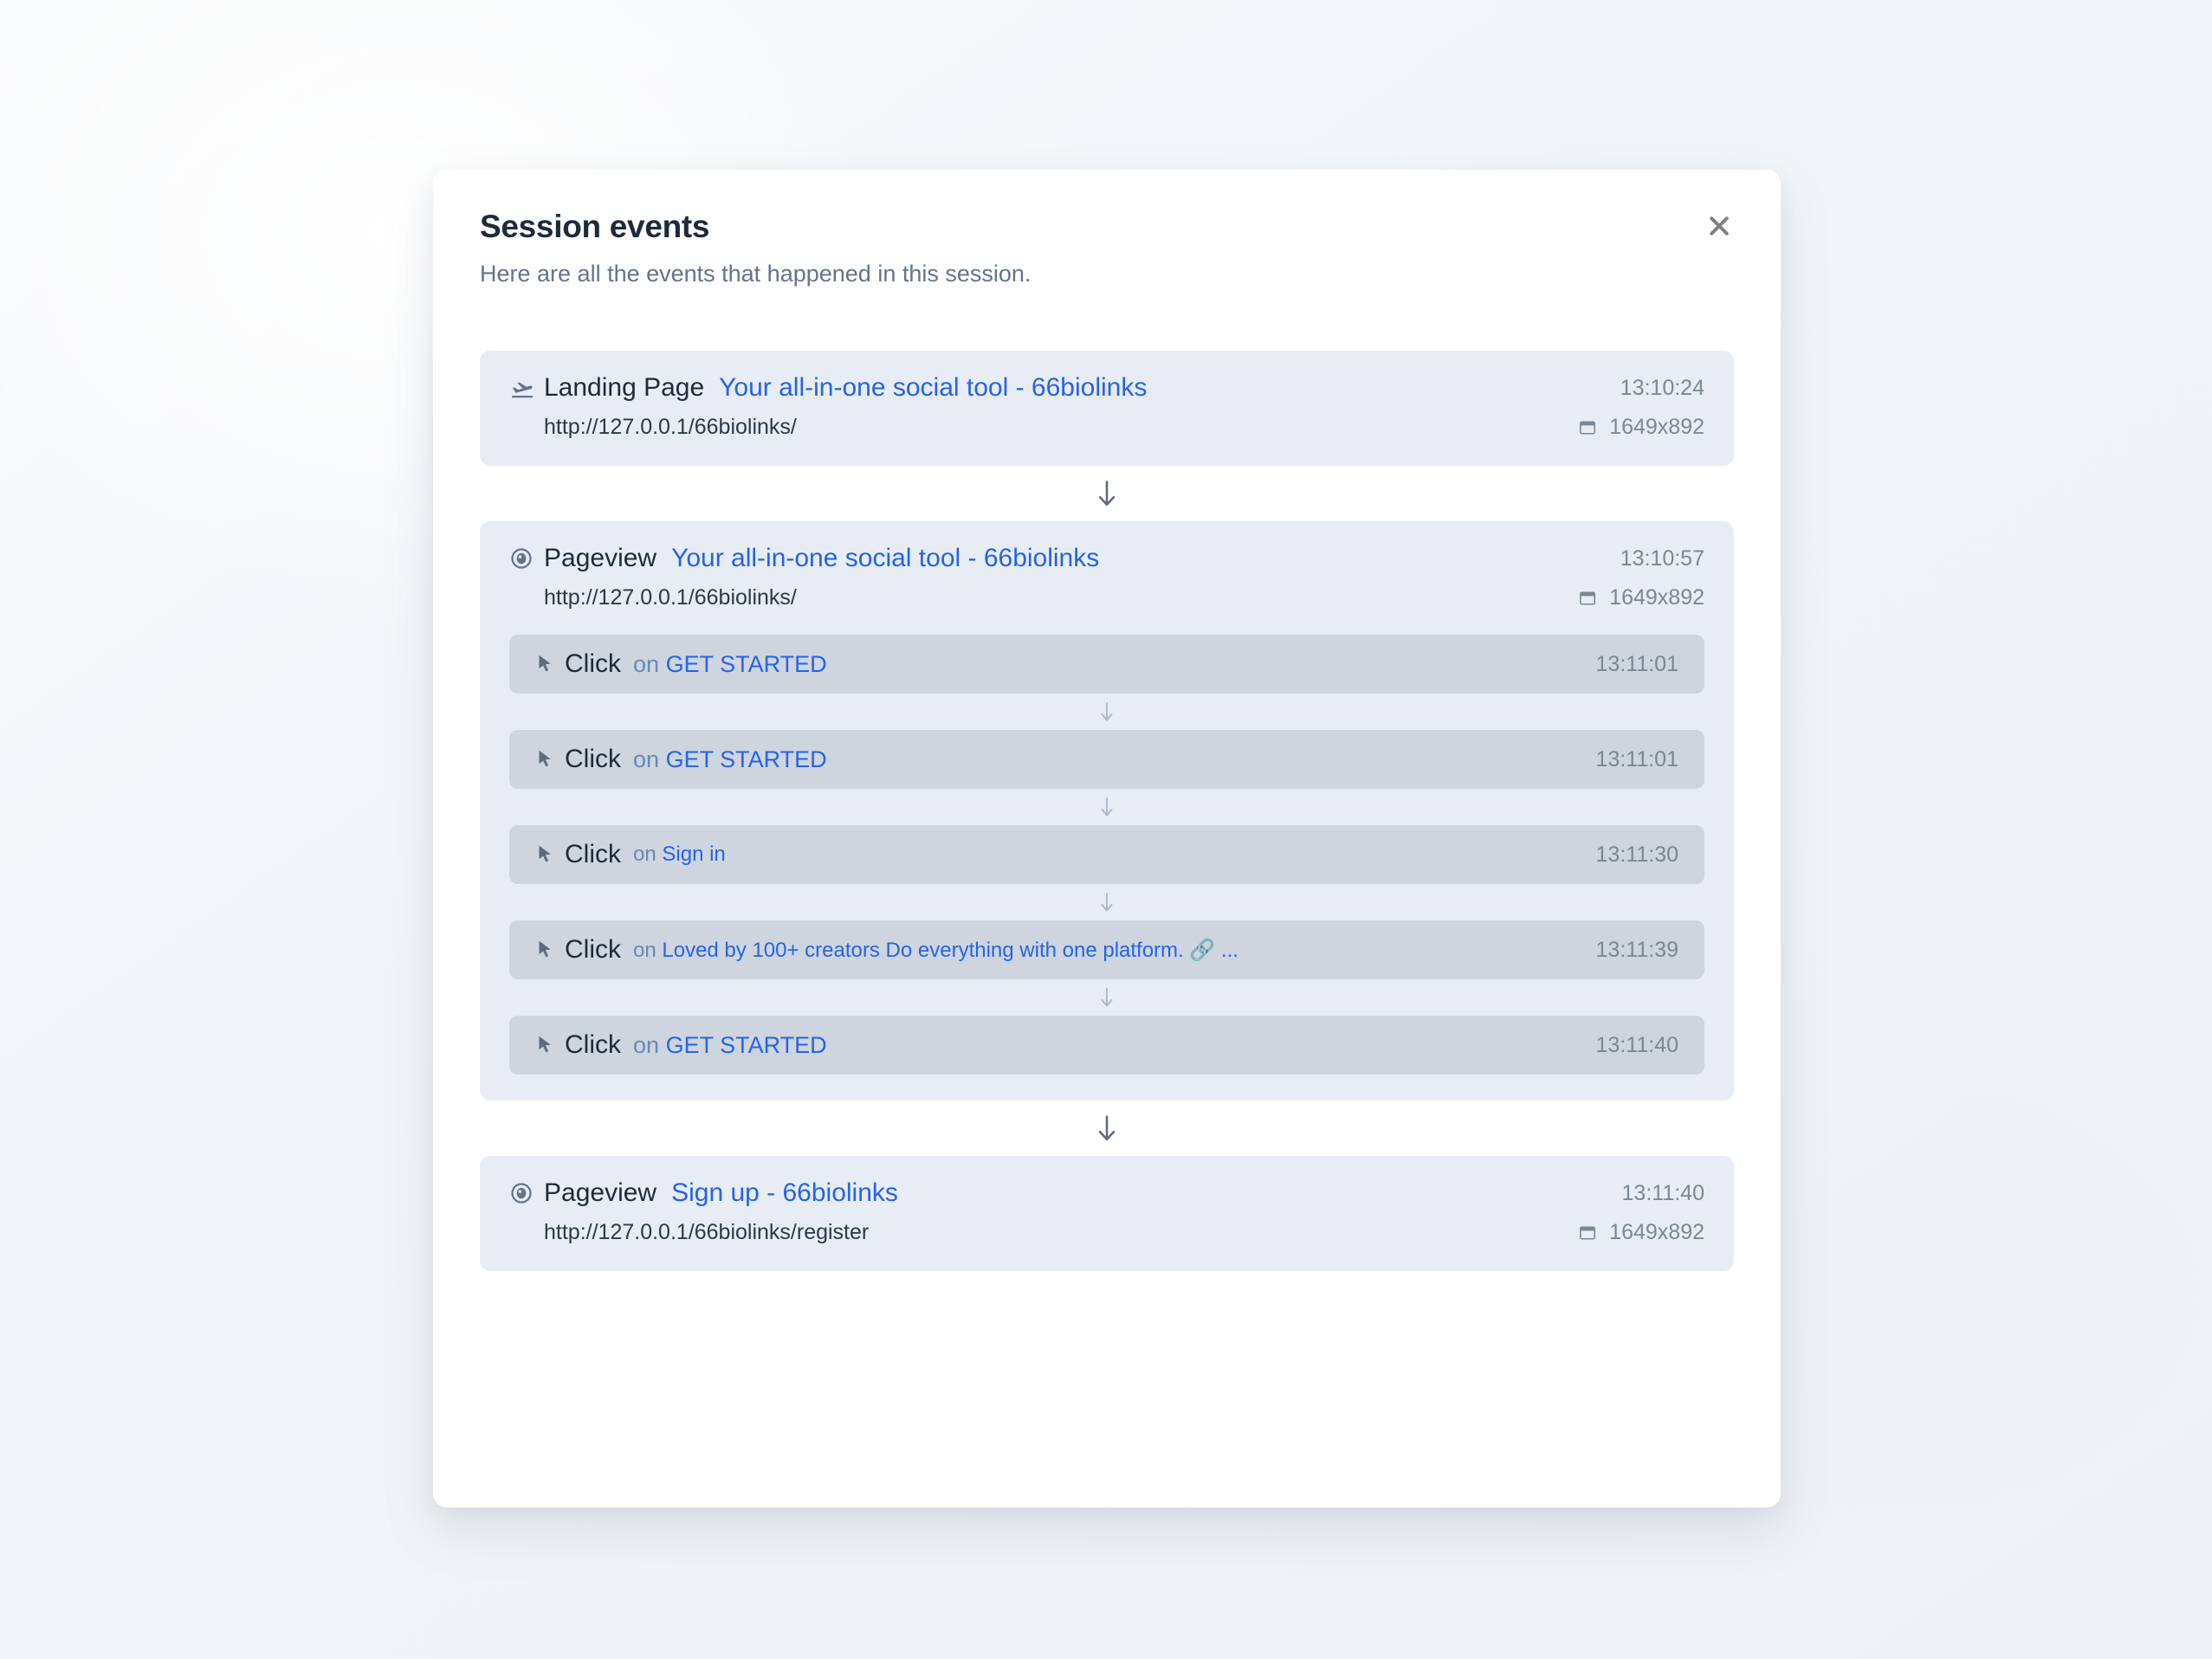 This screenshot has width=2212, height=1659. I want to click on event-title-link: Sign up - 66biolinks, so click(784, 1193).